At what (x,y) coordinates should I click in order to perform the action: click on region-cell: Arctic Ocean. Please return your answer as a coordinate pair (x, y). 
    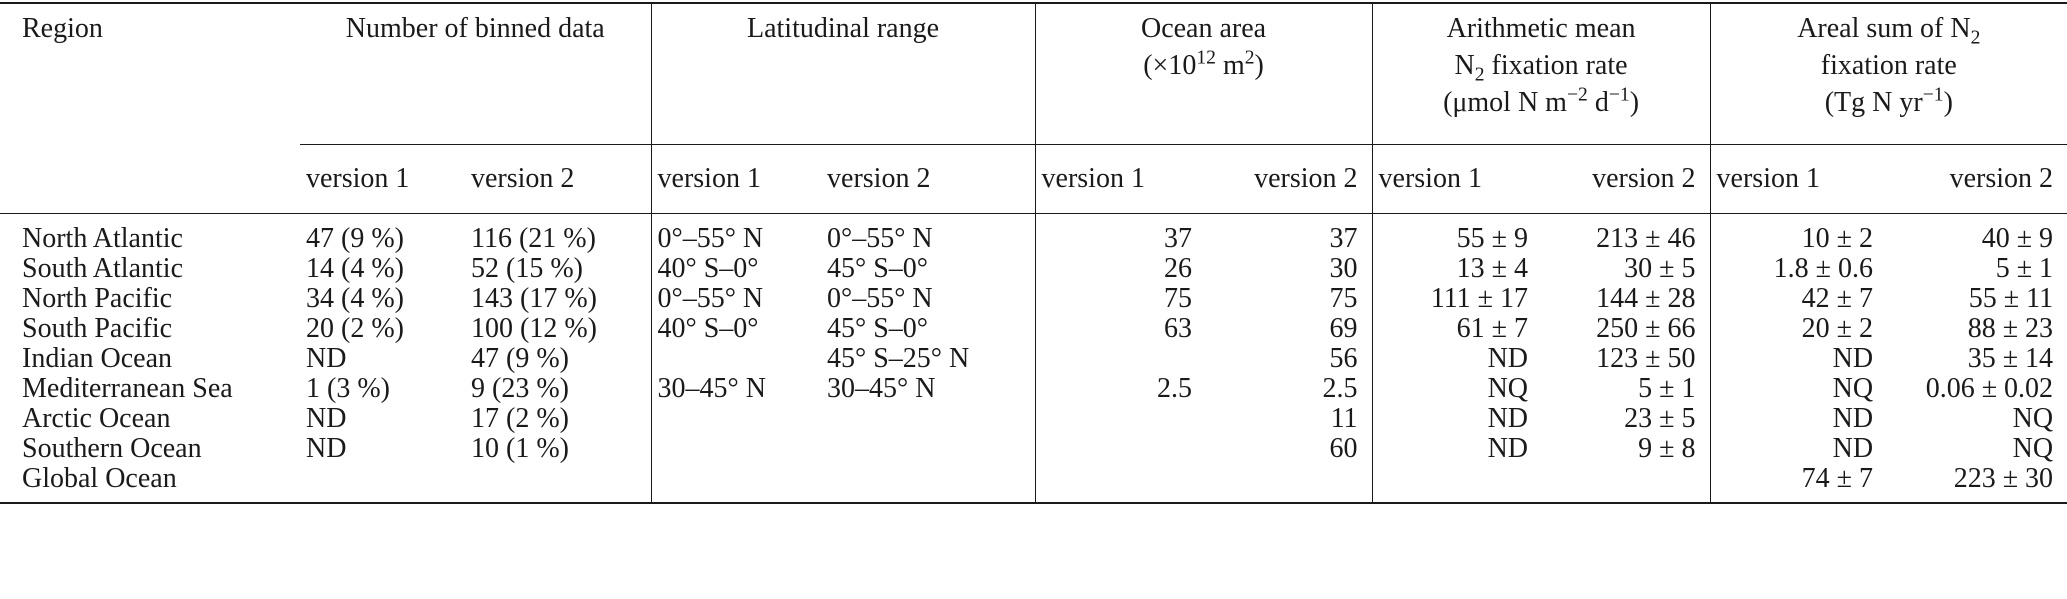
    Looking at the image, I should click on (96, 418).